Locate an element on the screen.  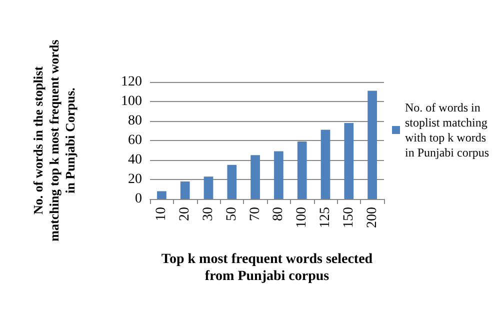
y-tick-label: 80 is located at coordinates (135, 121).